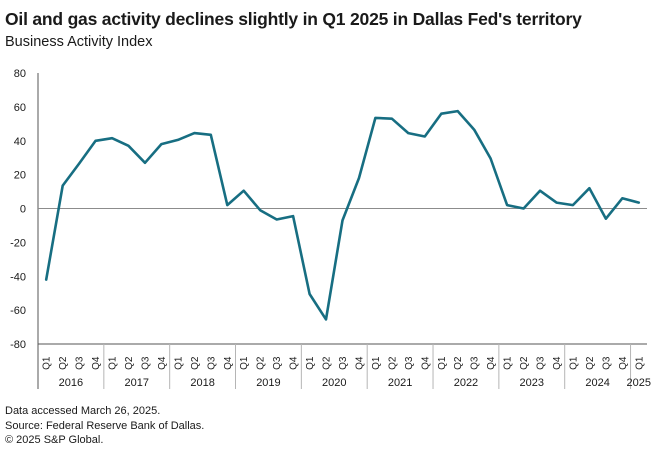  What do you see at coordinates (202, 383) in the screenshot?
I see `x-year-label: 2018` at bounding box center [202, 383].